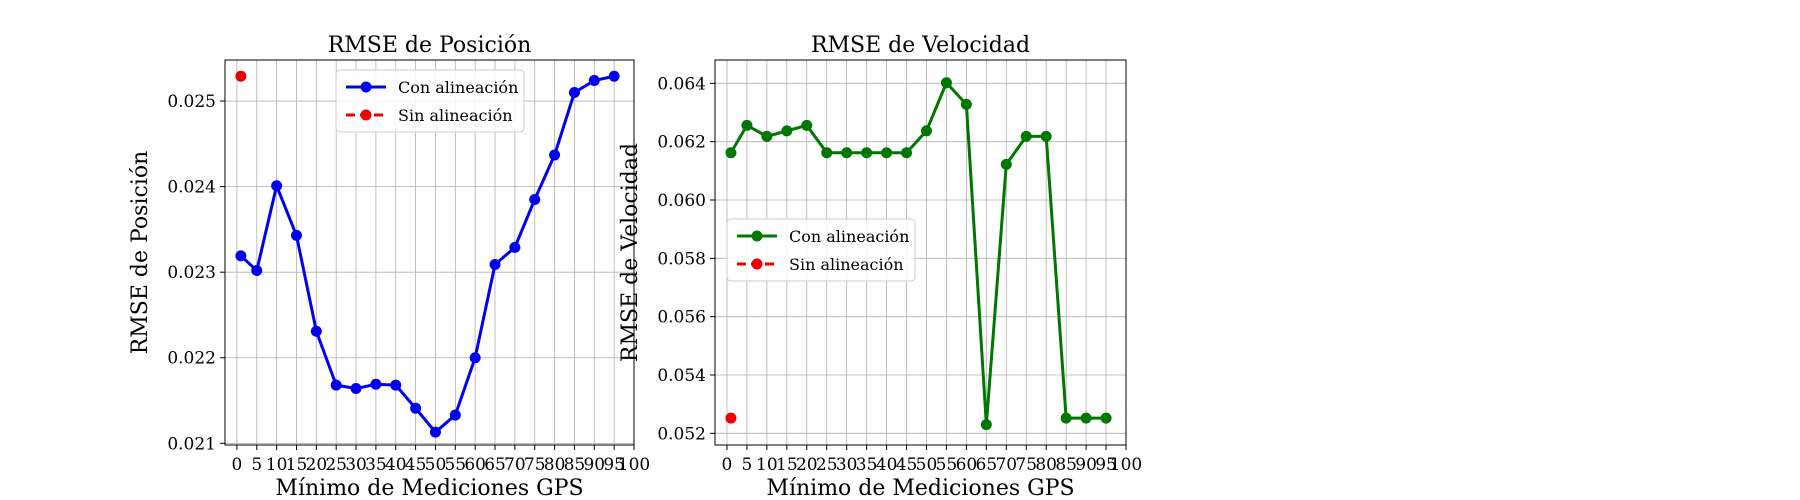  What do you see at coordinates (416, 465) in the screenshot?
I see `x-tick-label: 45` at bounding box center [416, 465].